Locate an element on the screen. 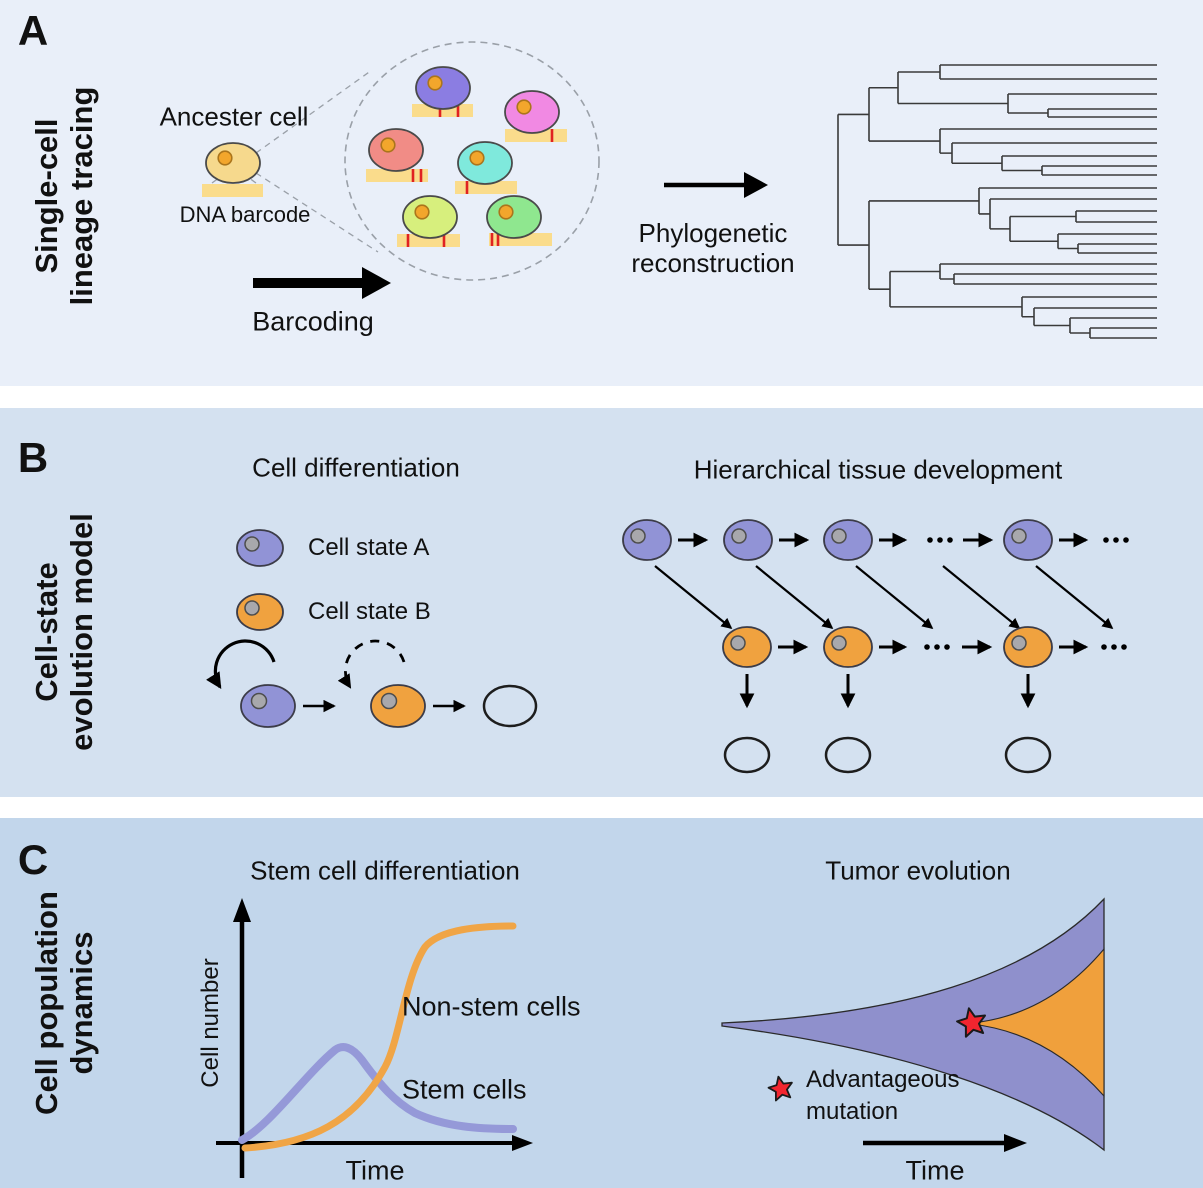  mutation-star-legend is located at coordinates (780, 1088).